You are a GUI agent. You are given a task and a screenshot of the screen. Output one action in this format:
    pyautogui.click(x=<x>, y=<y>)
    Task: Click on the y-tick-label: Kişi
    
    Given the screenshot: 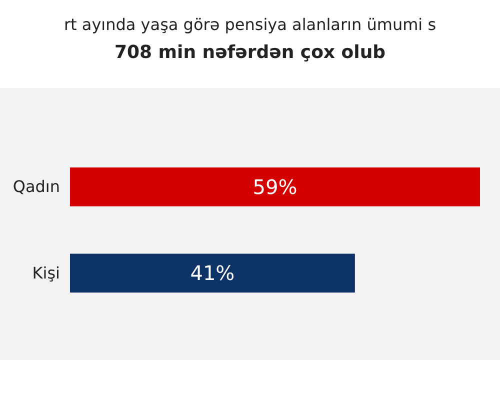 What is the action you would take?
    pyautogui.click(x=46, y=272)
    